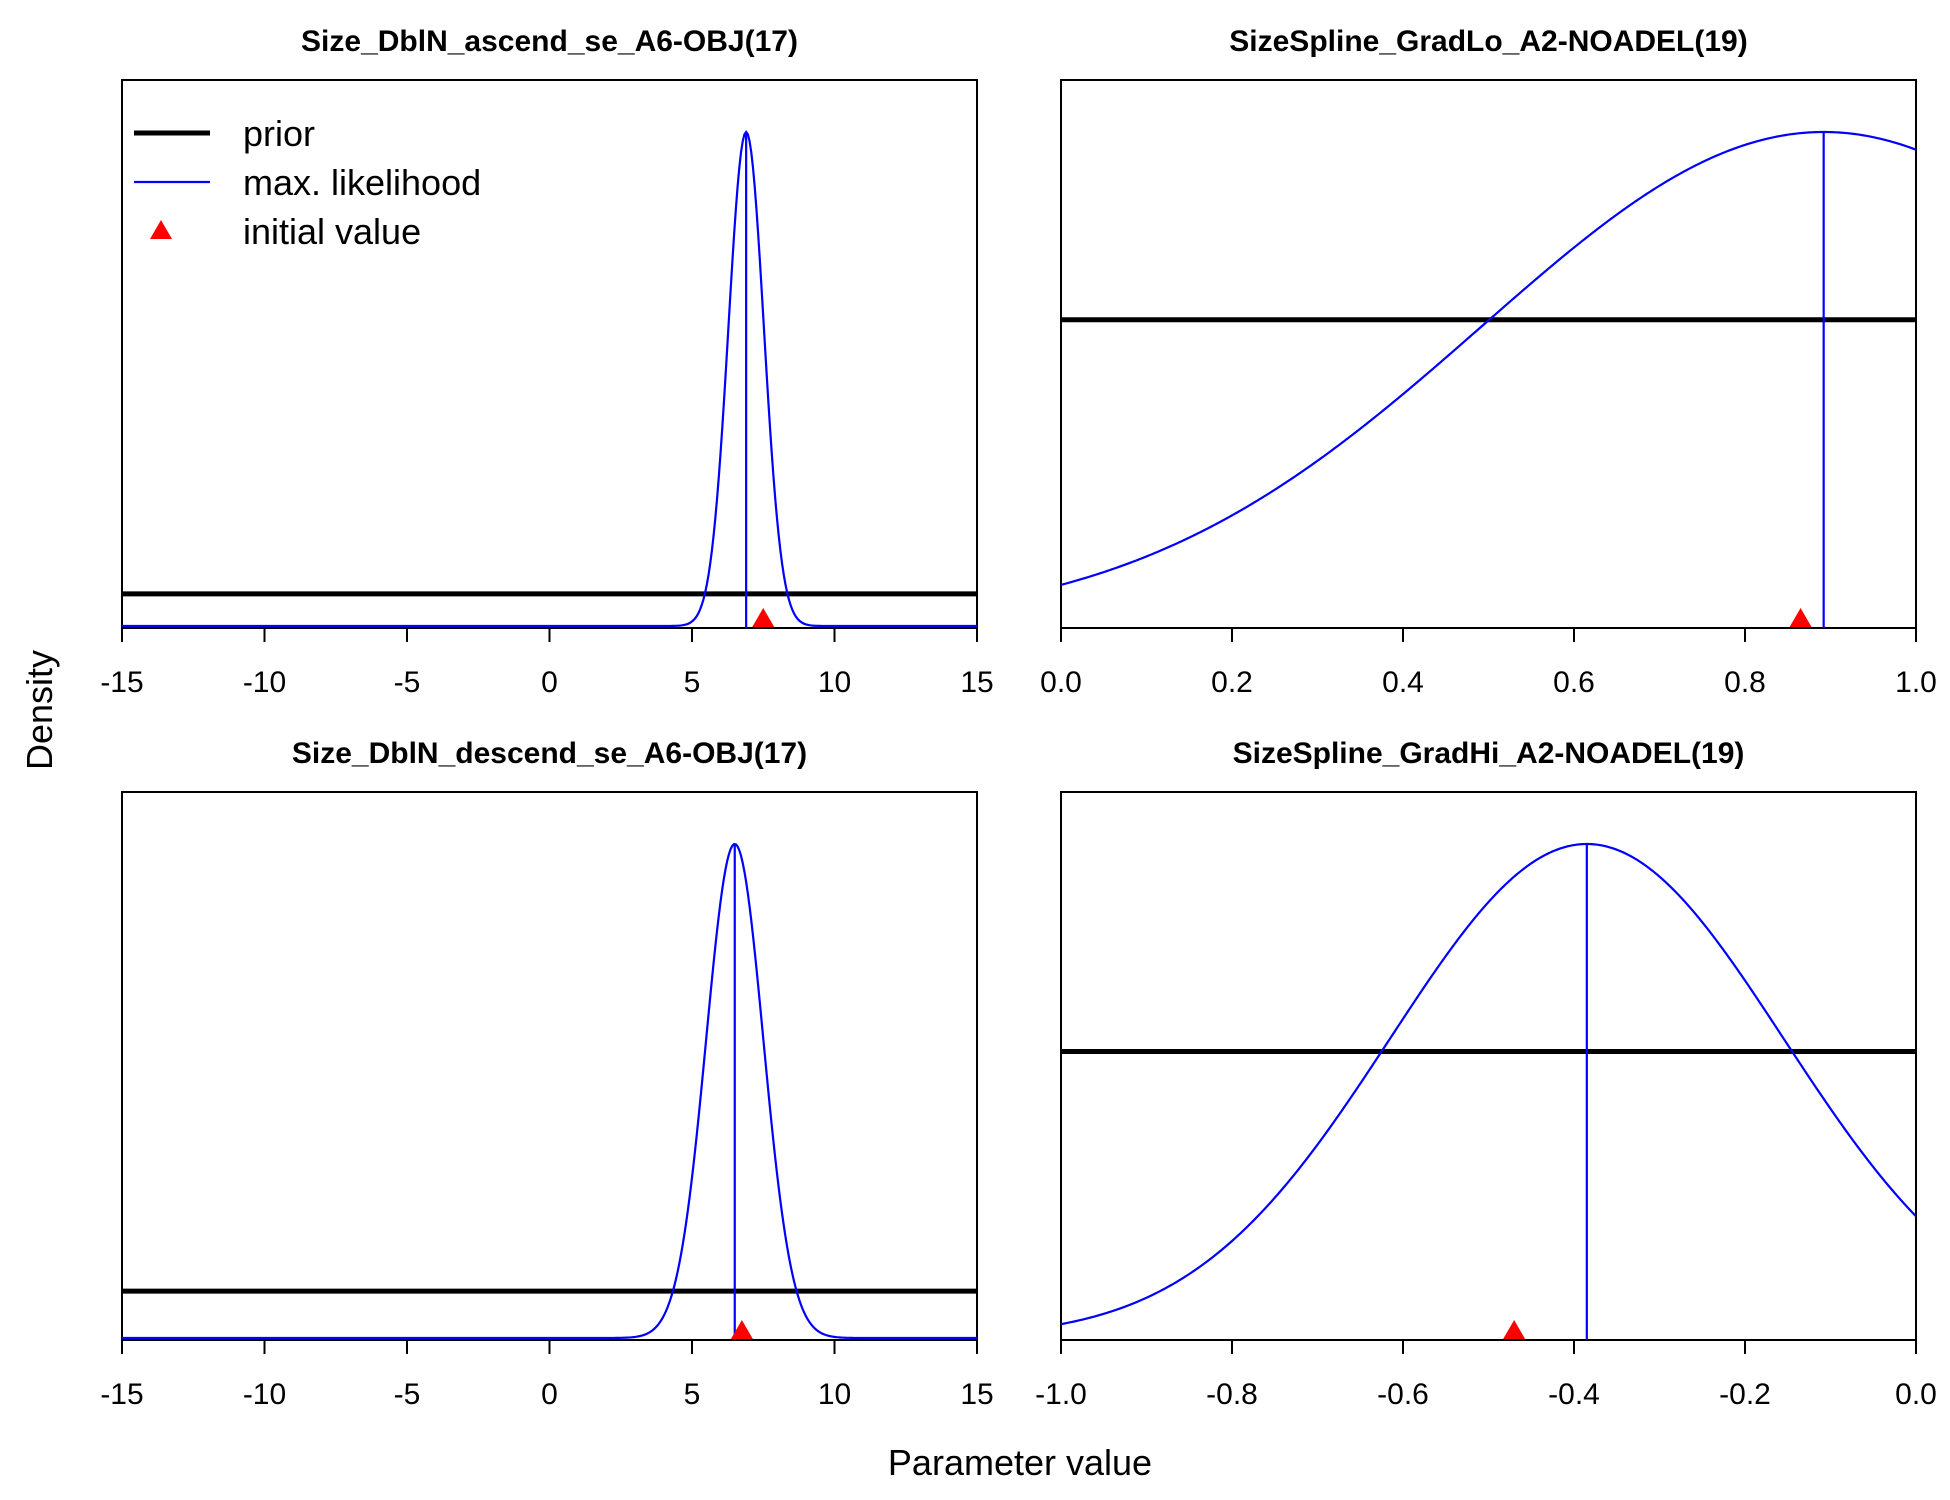 The width and height of the screenshot is (1950, 1500). What do you see at coordinates (1916, 682) in the screenshot?
I see `x-tick-label: 1.0` at bounding box center [1916, 682].